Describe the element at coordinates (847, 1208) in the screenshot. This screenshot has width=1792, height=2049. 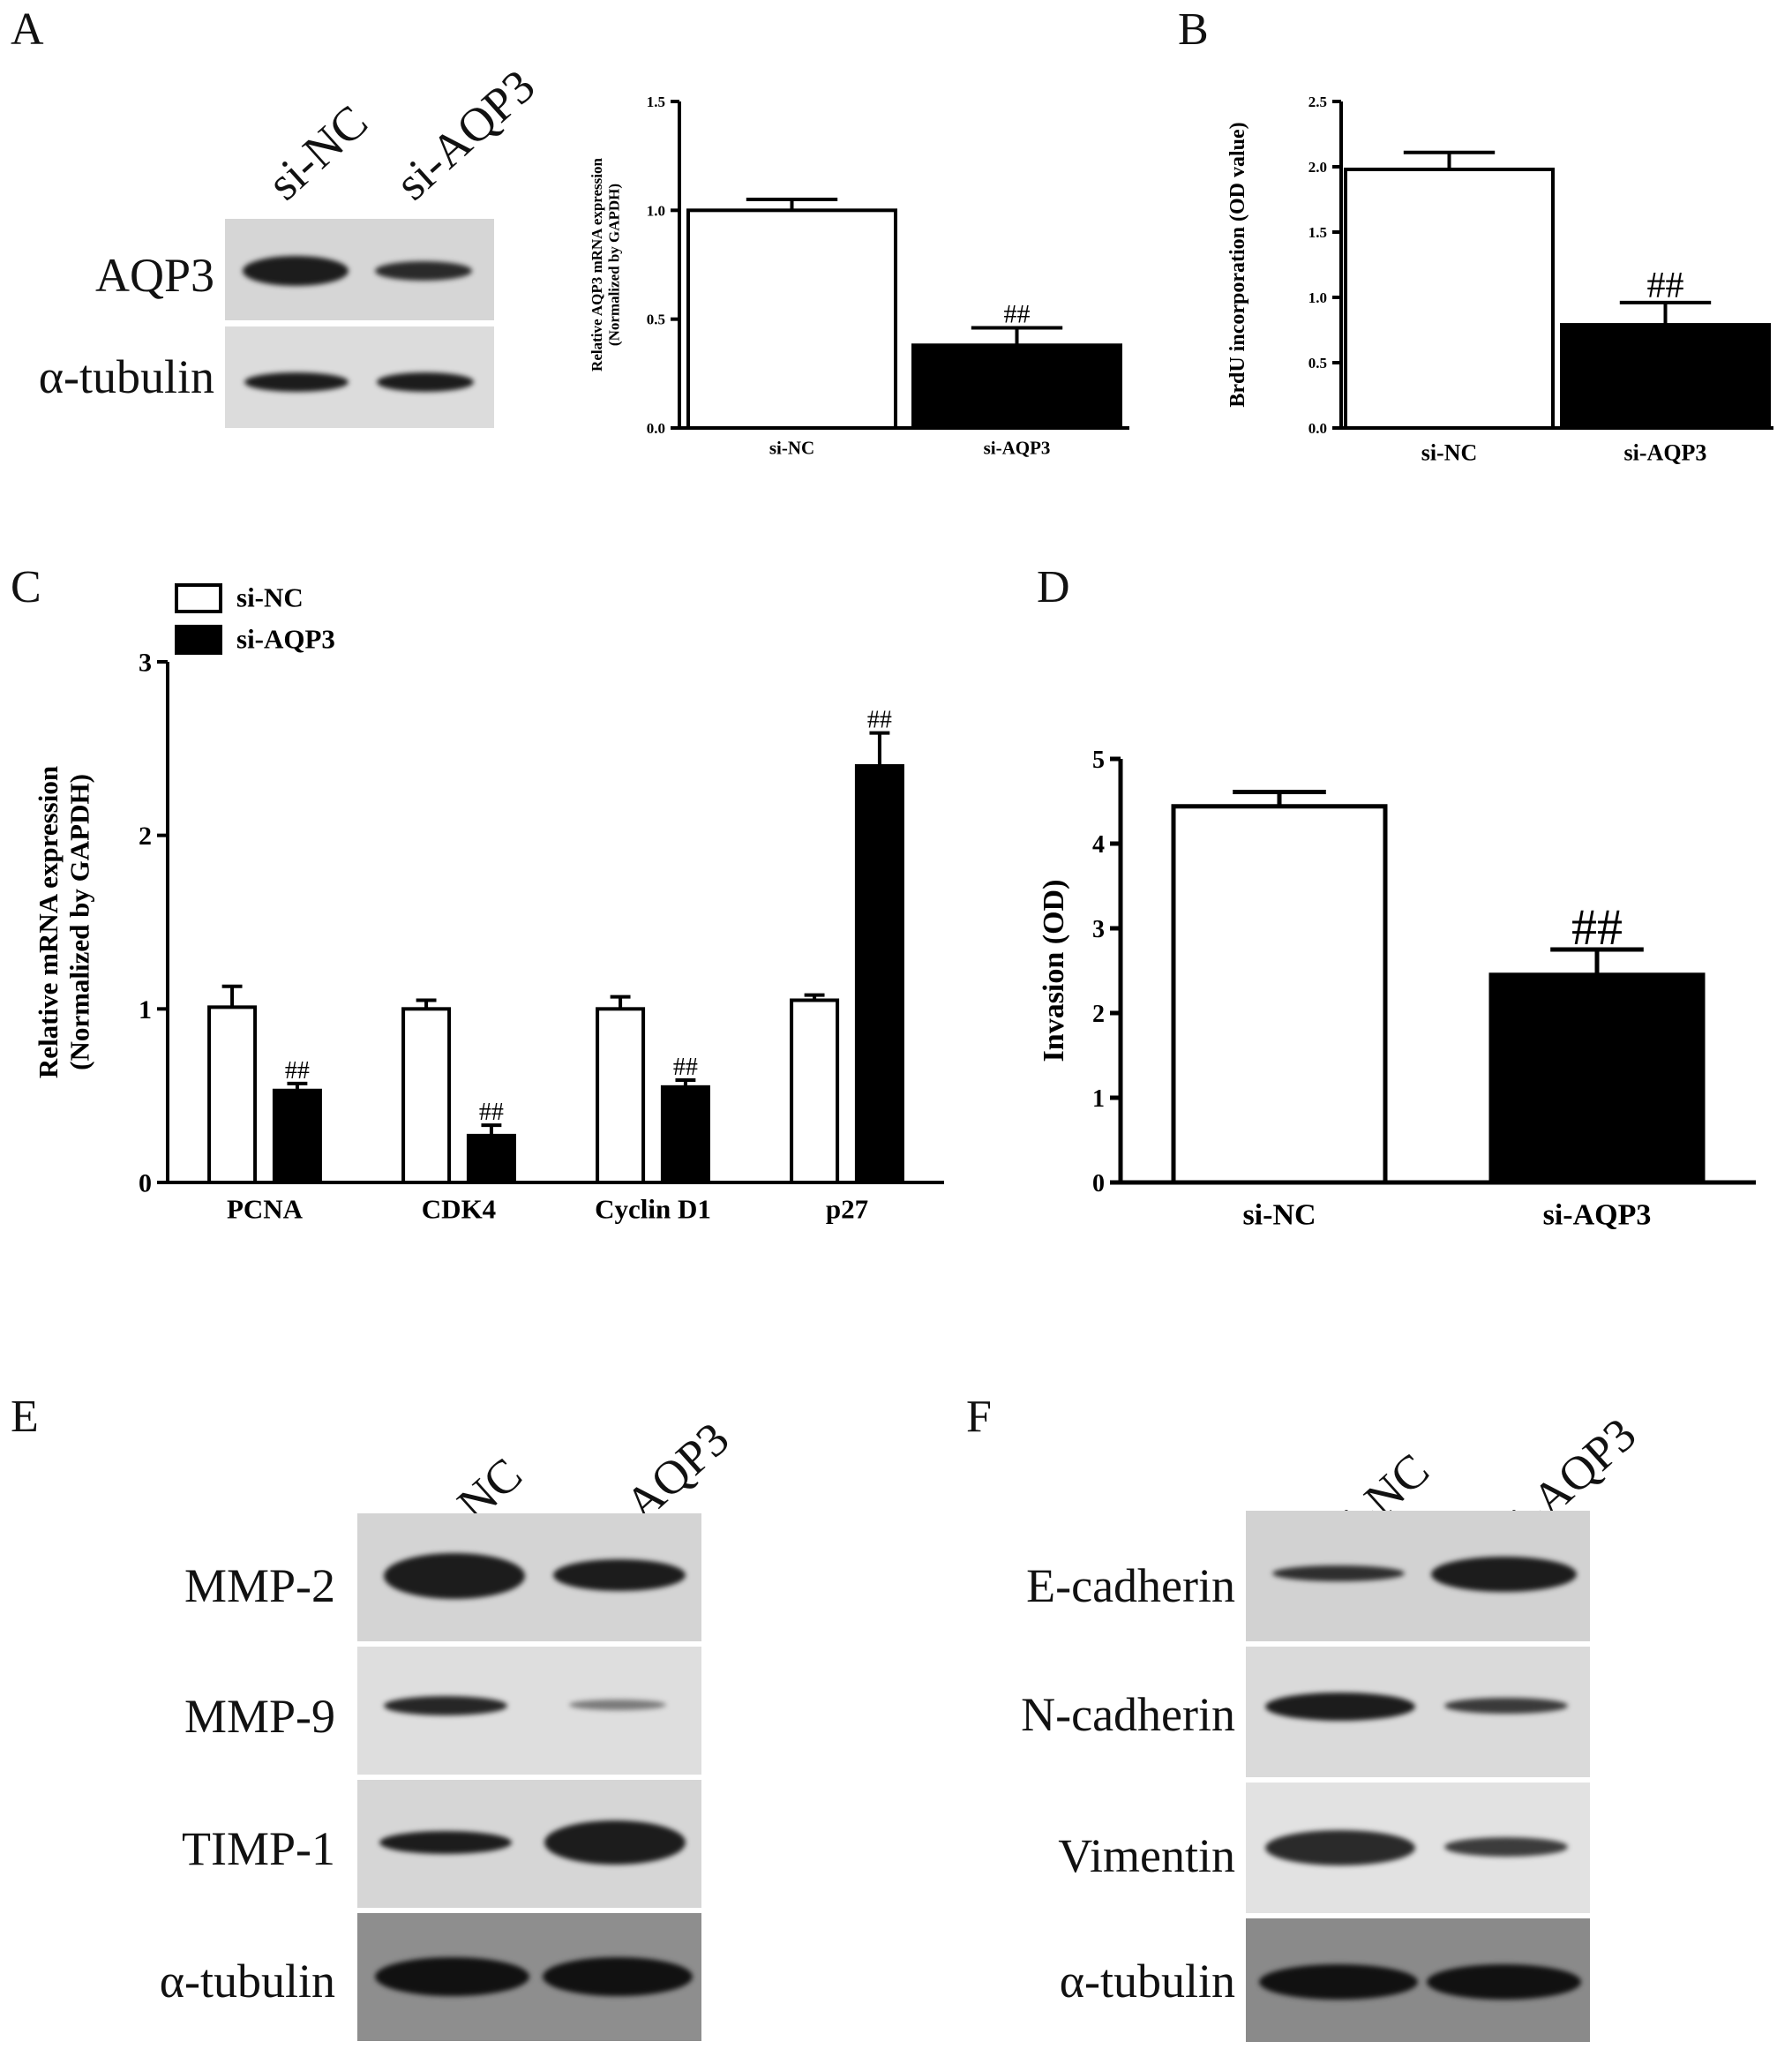
I see `x-tick-label: p27` at that location.